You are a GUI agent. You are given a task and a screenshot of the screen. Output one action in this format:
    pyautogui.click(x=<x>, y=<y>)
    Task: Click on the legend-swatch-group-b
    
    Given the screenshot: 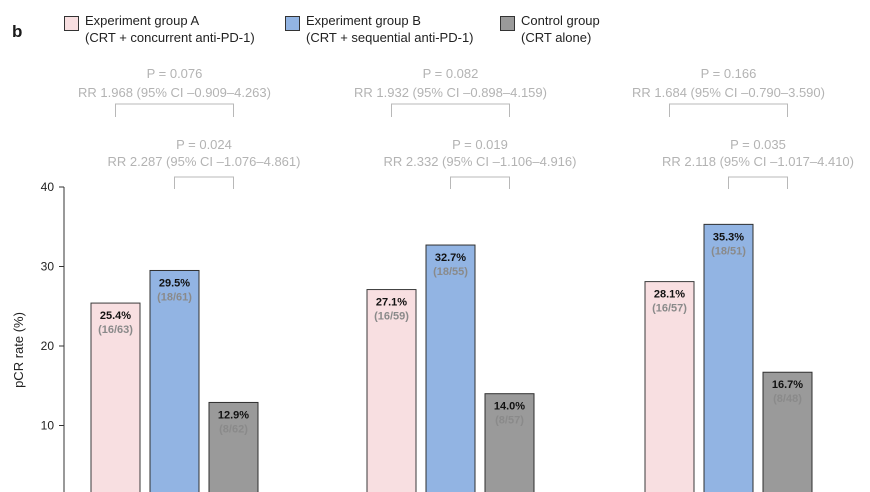 What is the action you would take?
    pyautogui.click(x=292, y=23)
    